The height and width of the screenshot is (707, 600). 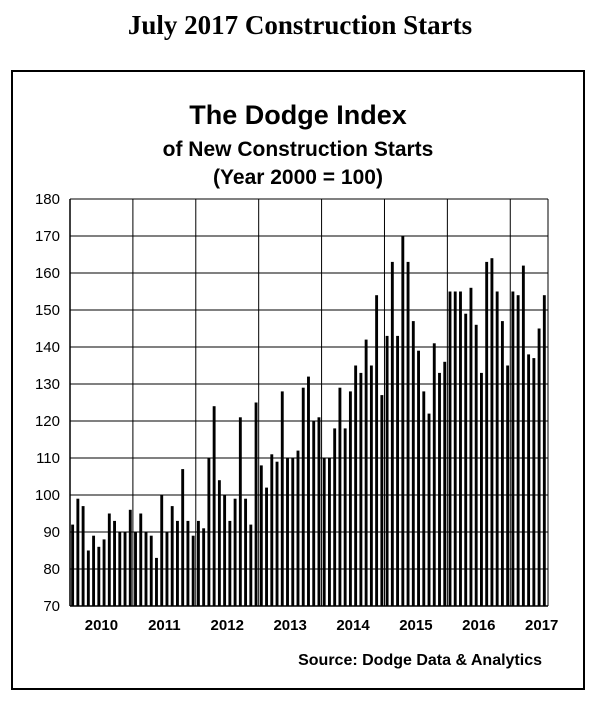 I want to click on x-year-label: 2012, so click(x=227, y=625).